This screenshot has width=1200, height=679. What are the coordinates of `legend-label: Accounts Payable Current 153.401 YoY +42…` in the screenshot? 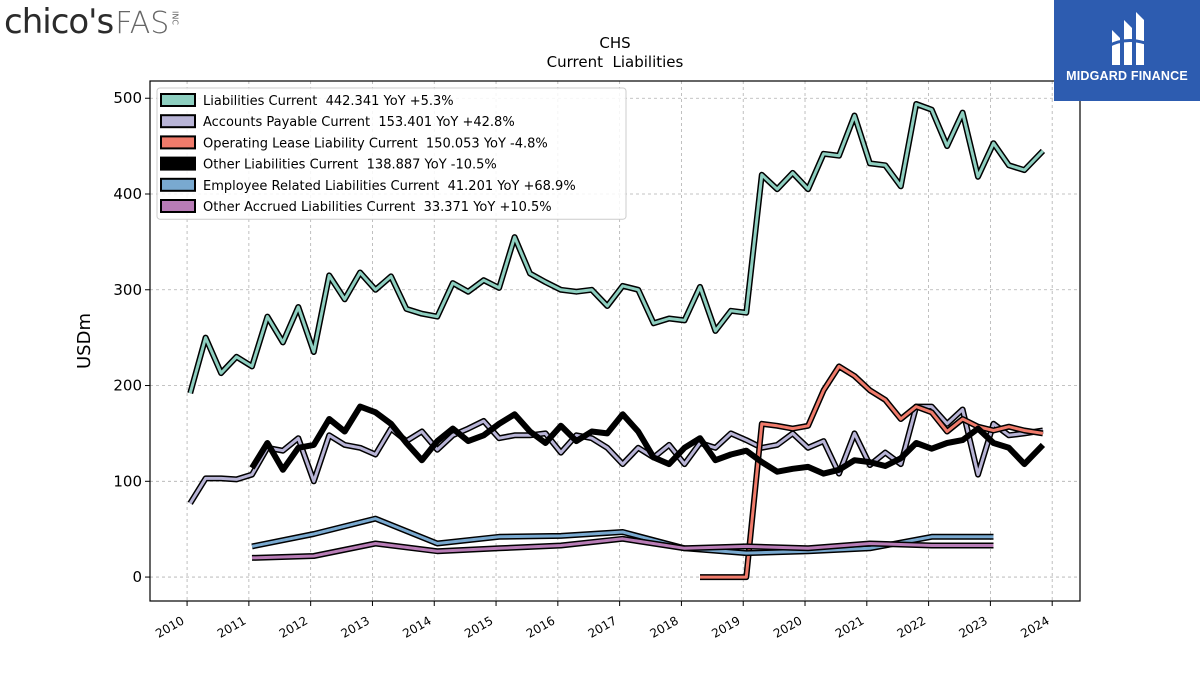 It's located at (359, 122).